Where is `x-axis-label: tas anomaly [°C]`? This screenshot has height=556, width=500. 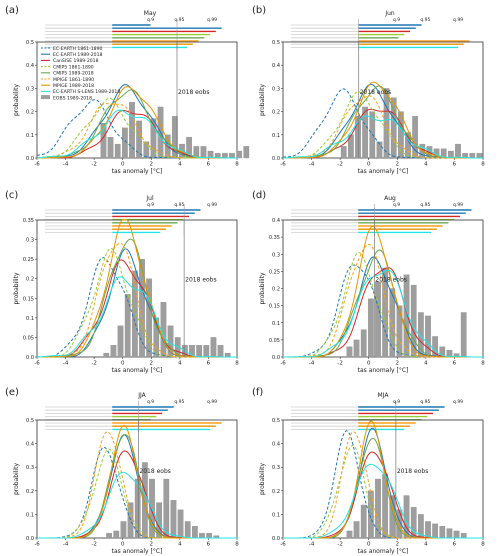
x-axis-label: tas anomaly [°C] is located at coordinates (137, 370).